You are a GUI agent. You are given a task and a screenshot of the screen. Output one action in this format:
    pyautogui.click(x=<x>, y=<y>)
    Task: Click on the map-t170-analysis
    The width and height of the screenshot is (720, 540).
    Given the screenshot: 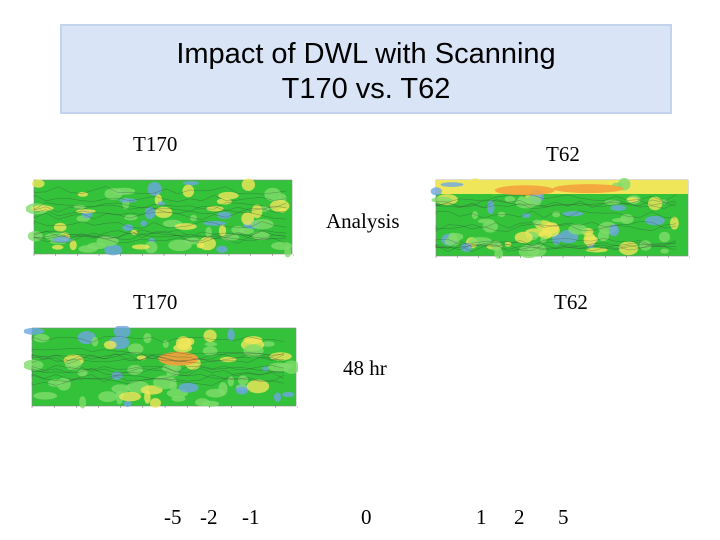 What is the action you would take?
    pyautogui.click(x=160, y=220)
    